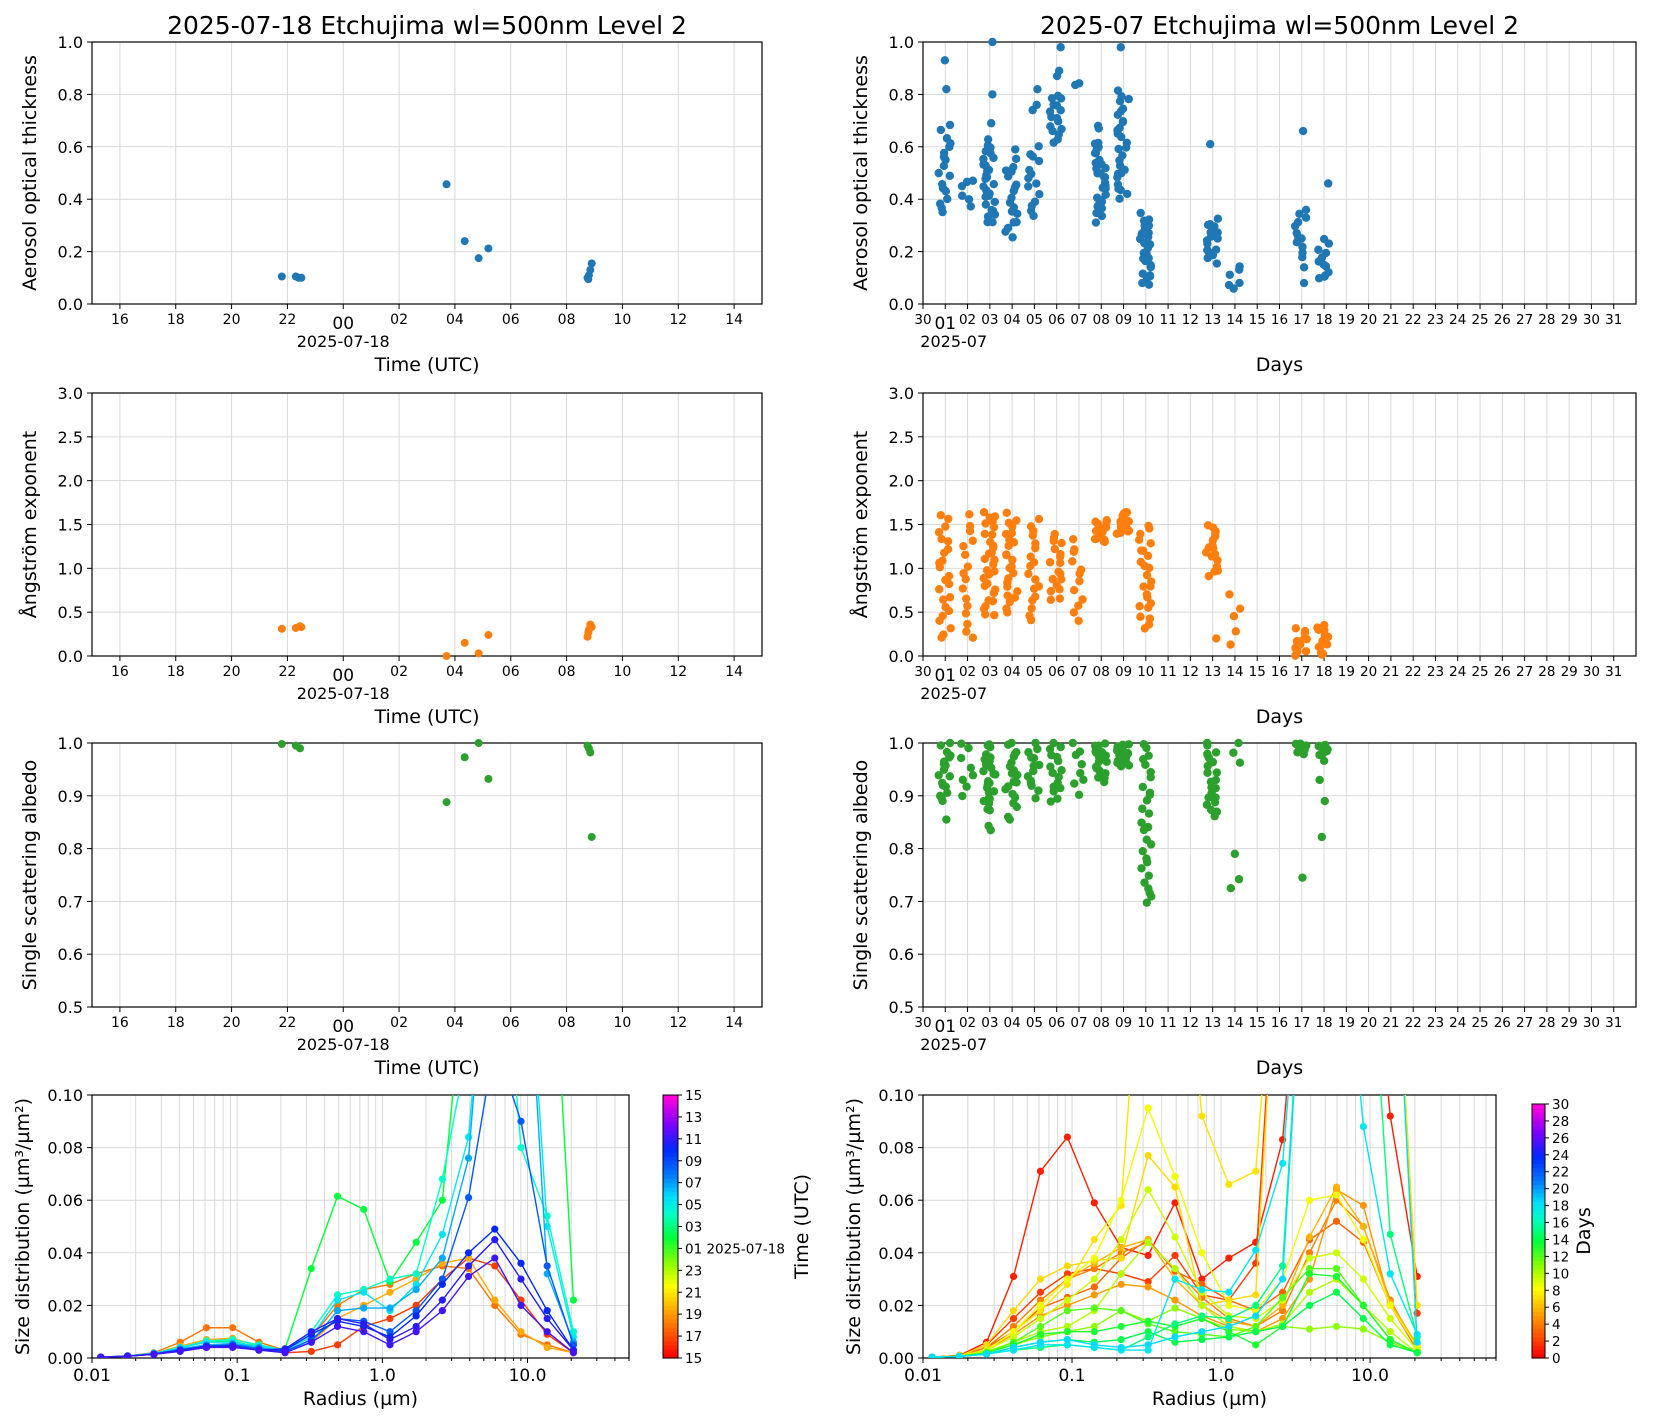 The width and height of the screenshot is (1654, 1420). What do you see at coordinates (427, 25) in the screenshot?
I see `chart-title: 2025-07-18 Etchujima wl=500nm Level 2` at bounding box center [427, 25].